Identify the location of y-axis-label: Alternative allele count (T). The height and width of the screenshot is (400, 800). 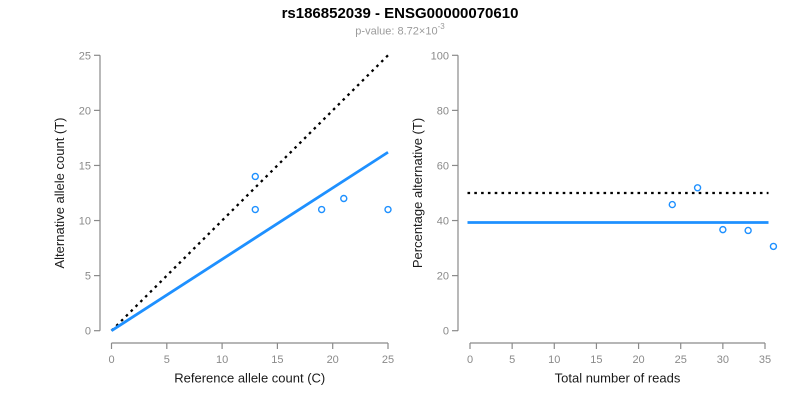
(59, 192).